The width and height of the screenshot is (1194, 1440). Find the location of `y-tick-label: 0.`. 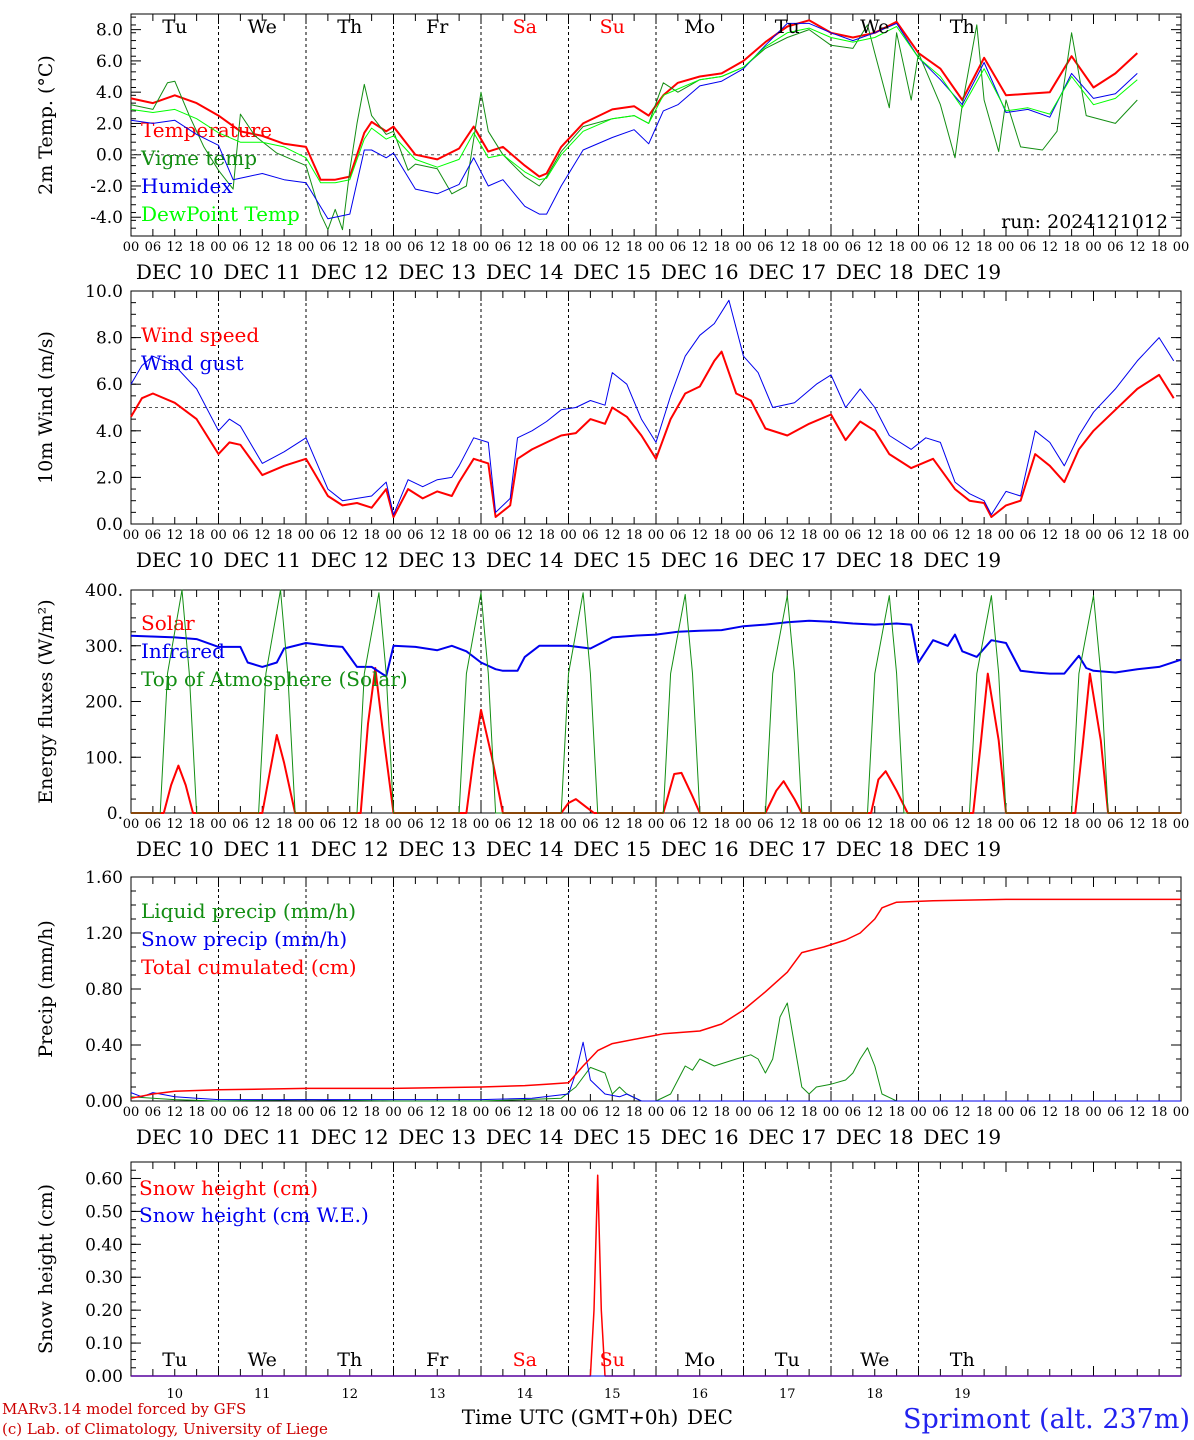

y-tick-label: 0. is located at coordinates (115, 814).